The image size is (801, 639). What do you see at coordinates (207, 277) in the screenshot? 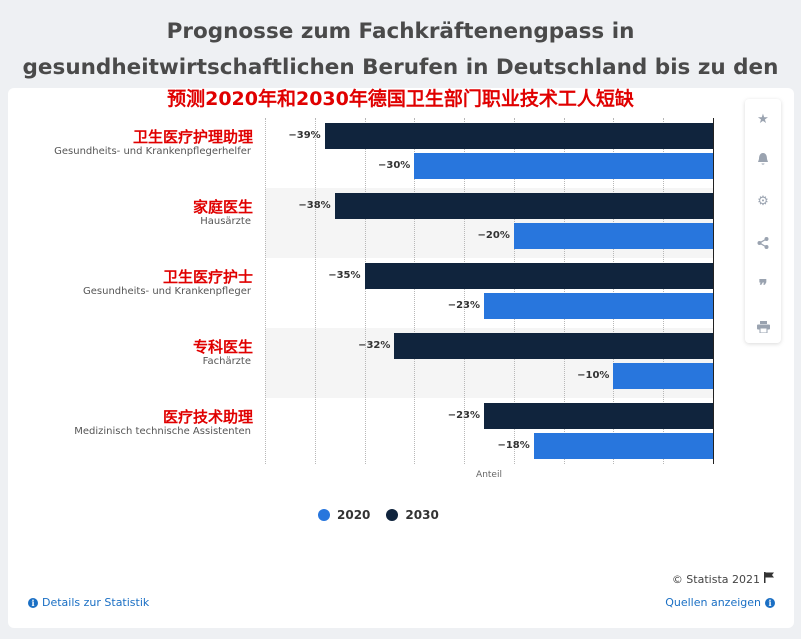
I see `category-label-cn: 卫生医疗护士` at bounding box center [207, 277].